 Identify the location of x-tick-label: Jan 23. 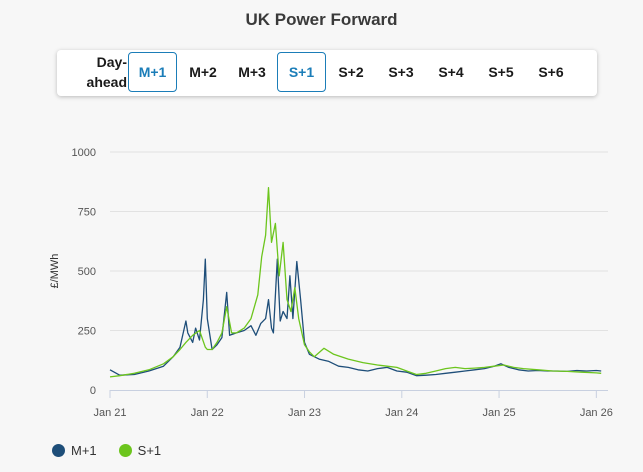
(304, 413).